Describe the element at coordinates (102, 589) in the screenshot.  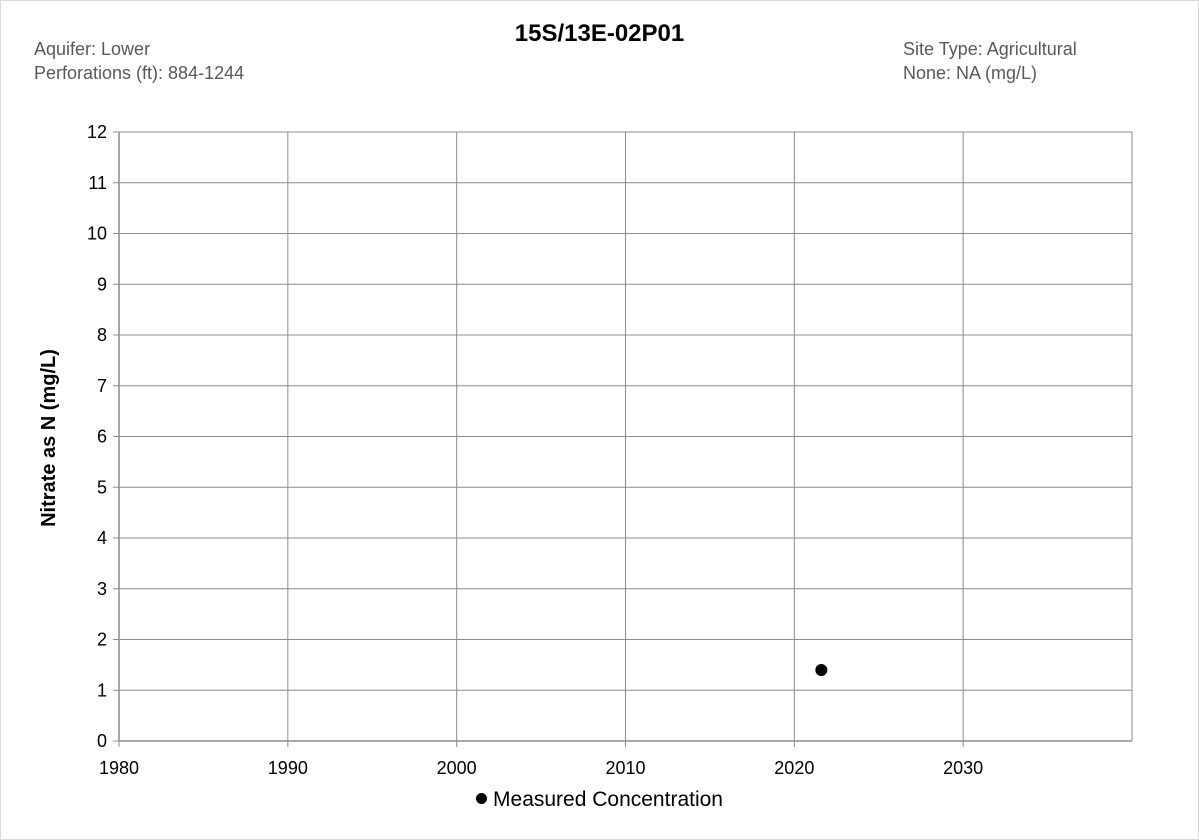
I see `y-tick-label: 3` at that location.